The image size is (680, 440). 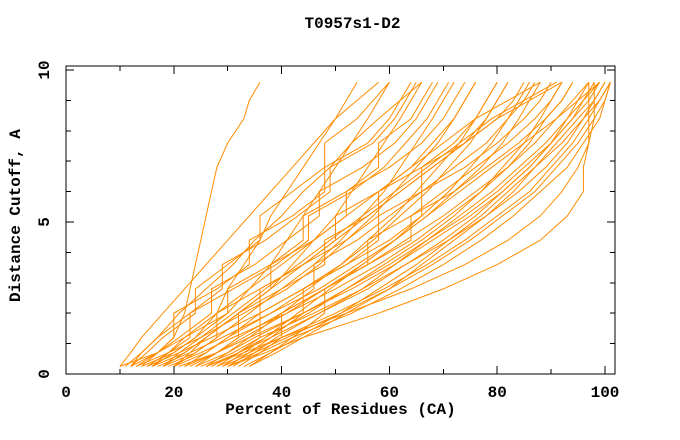 What do you see at coordinates (195, 224) in the screenshot?
I see `model-line` at bounding box center [195, 224].